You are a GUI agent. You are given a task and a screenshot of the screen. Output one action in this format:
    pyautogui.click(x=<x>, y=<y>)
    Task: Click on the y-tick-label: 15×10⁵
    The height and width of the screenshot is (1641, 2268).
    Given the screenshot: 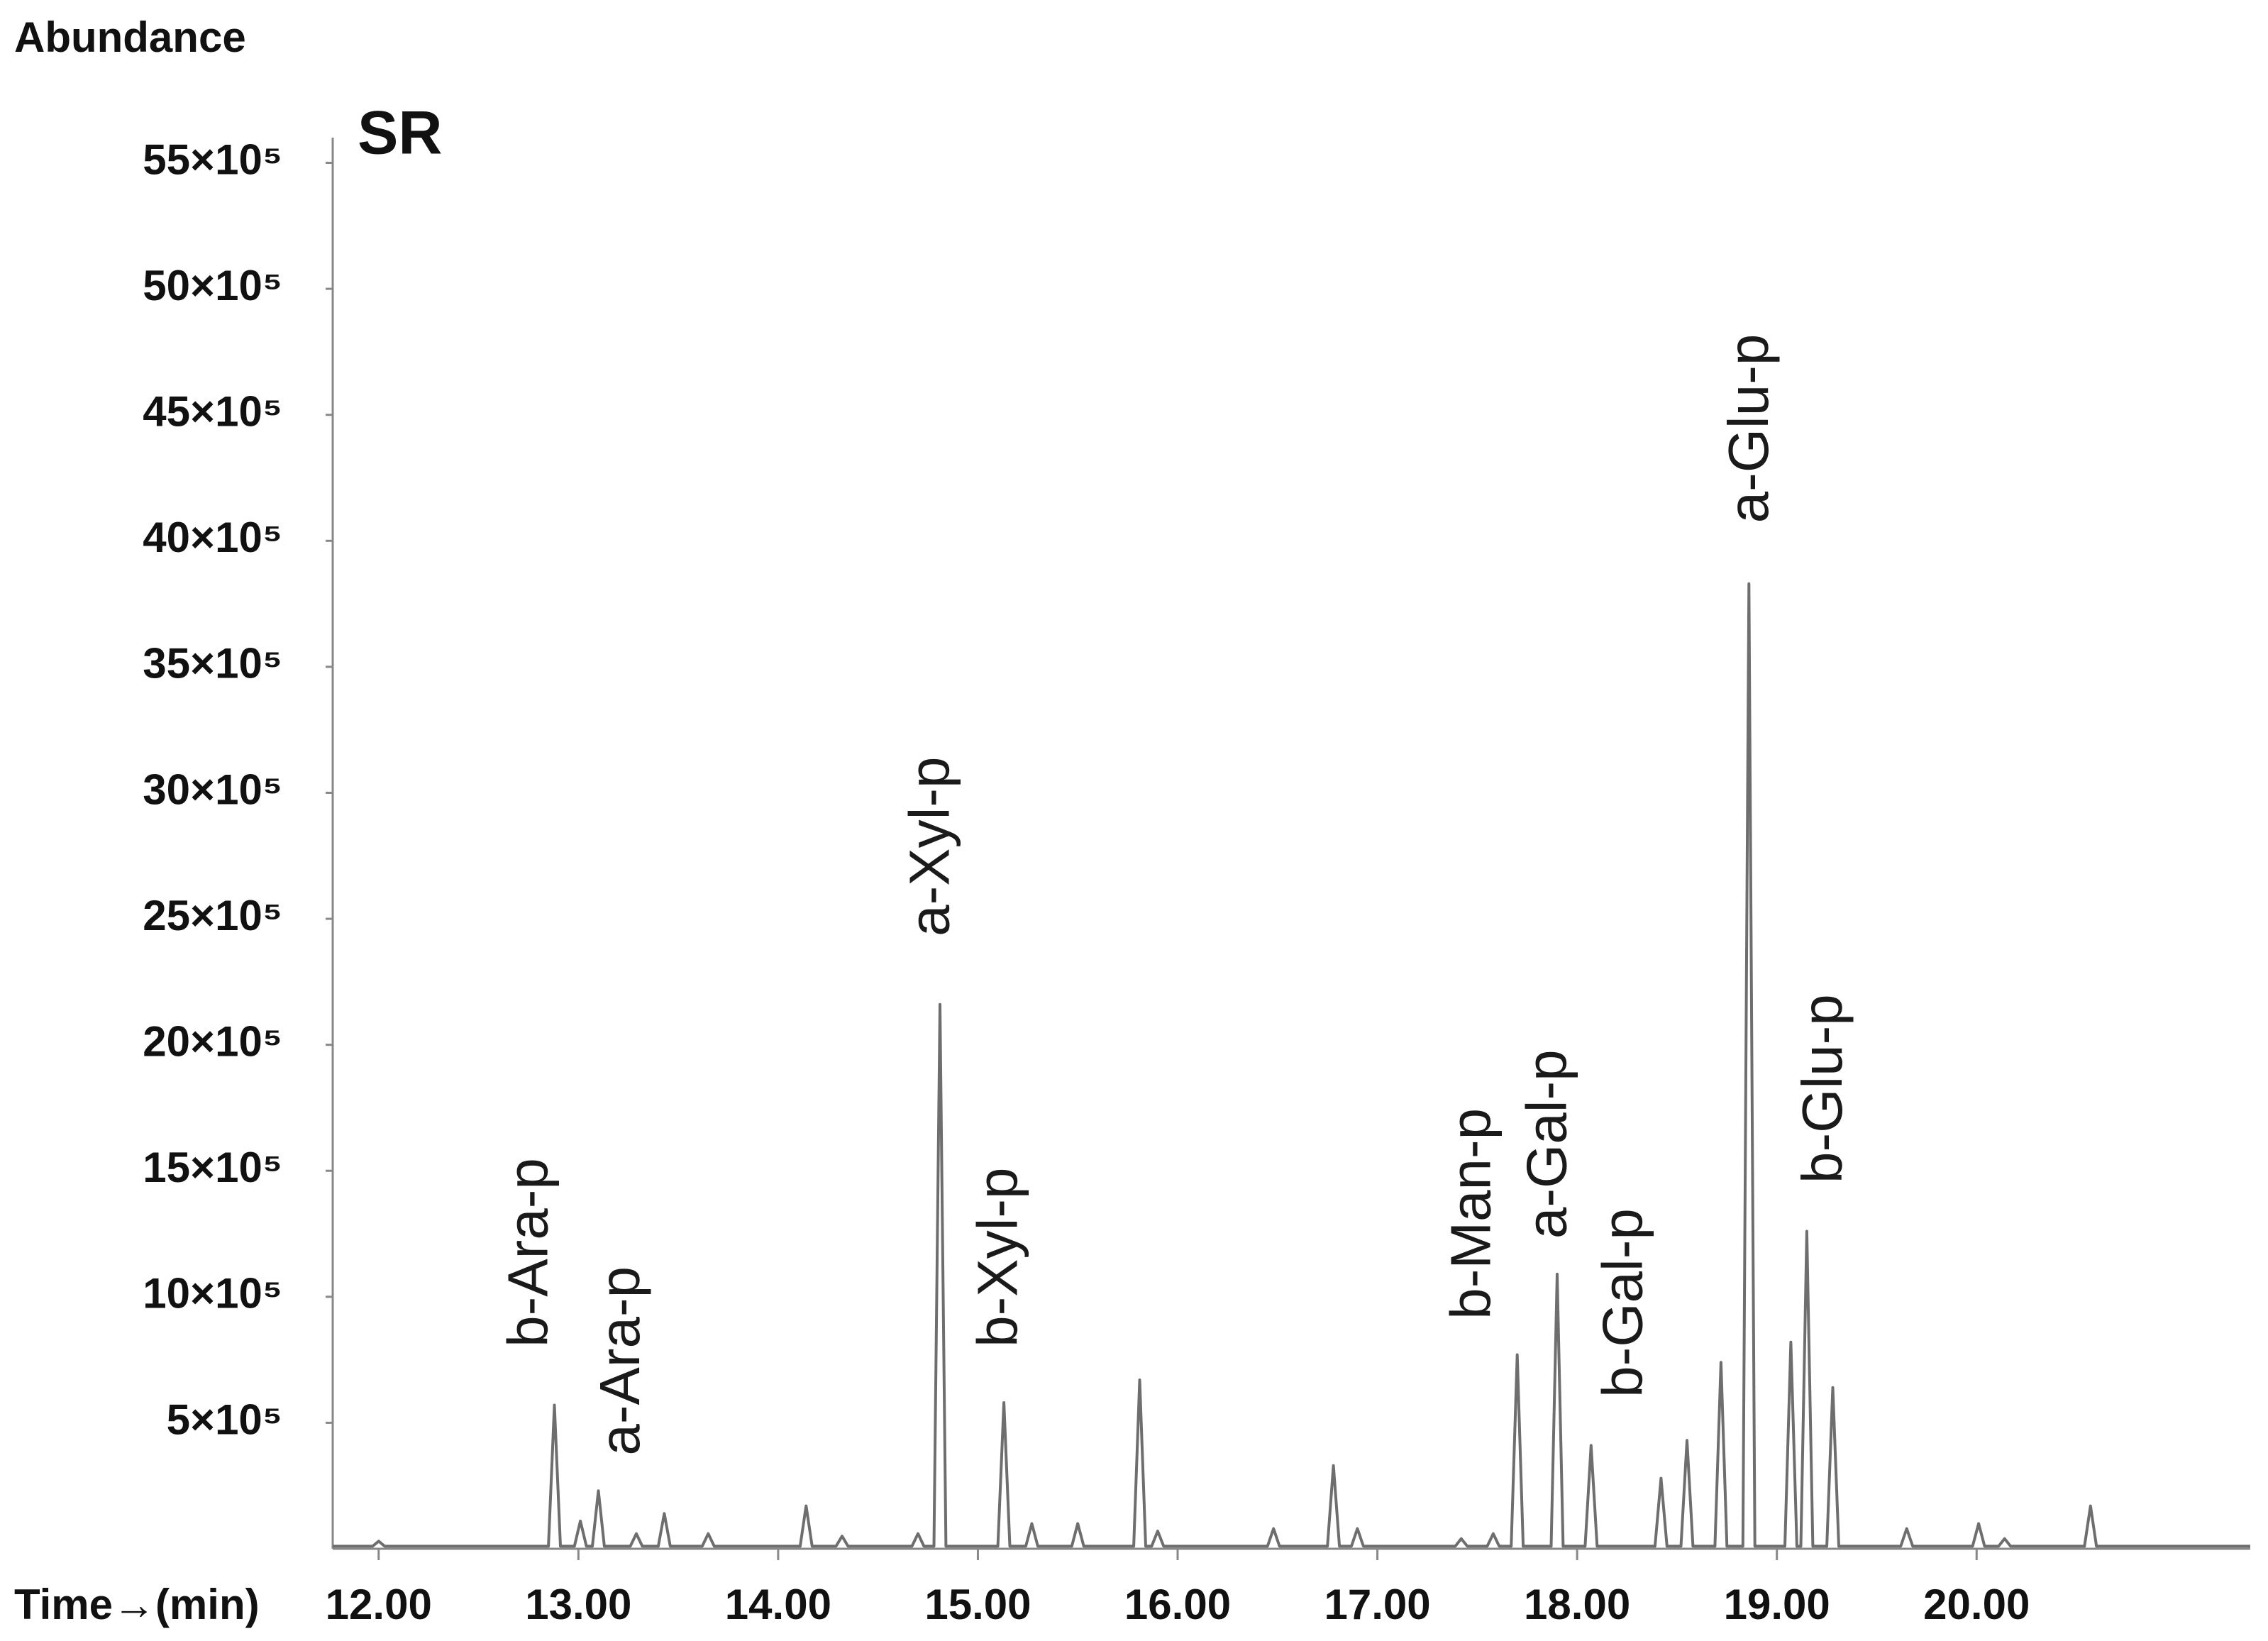 What is the action you would take?
    pyautogui.click(x=213, y=1167)
    